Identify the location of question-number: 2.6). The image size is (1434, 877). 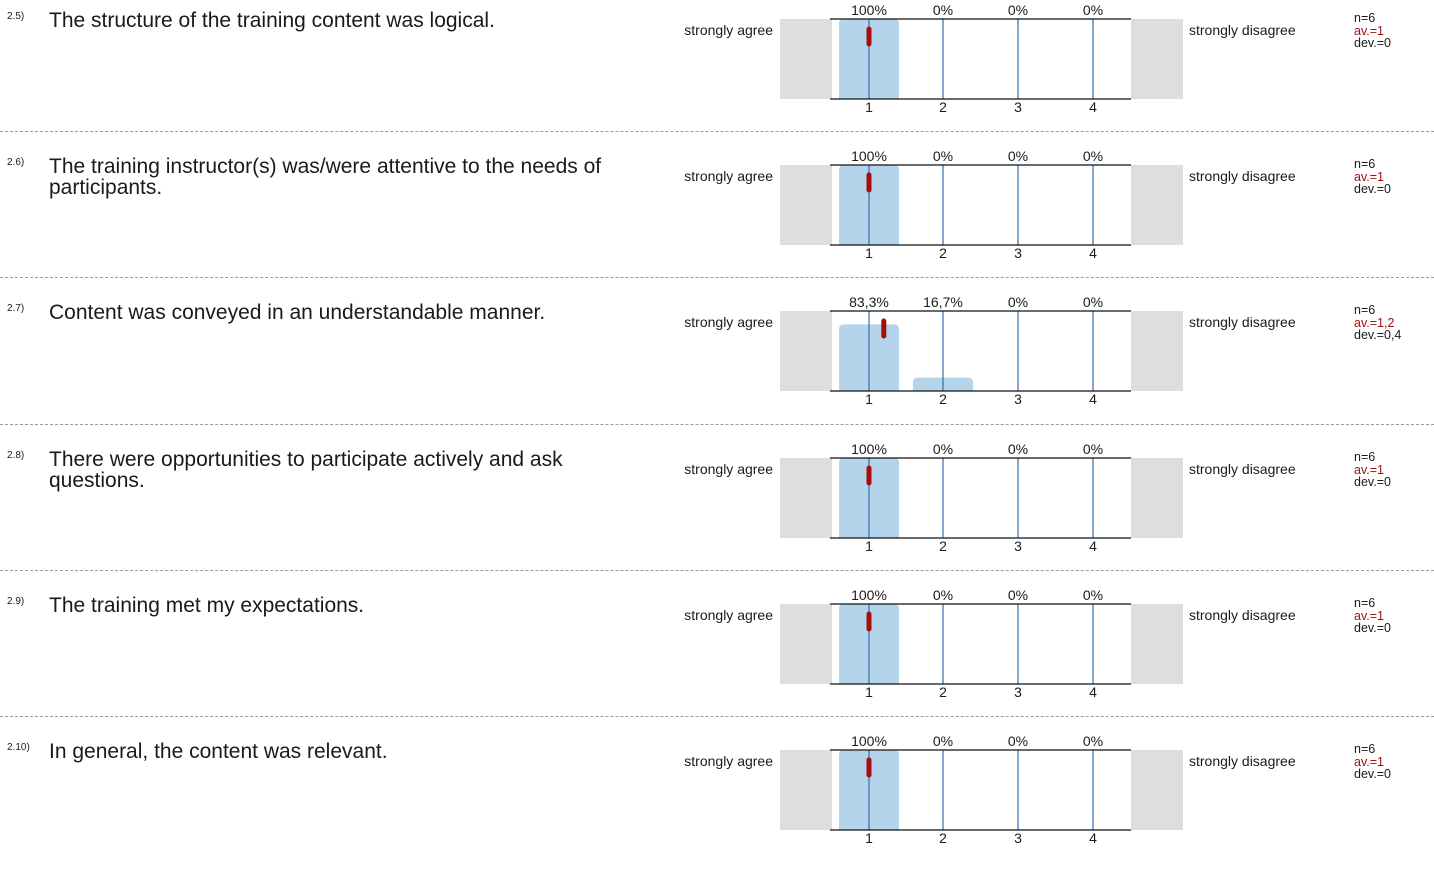
(16, 162).